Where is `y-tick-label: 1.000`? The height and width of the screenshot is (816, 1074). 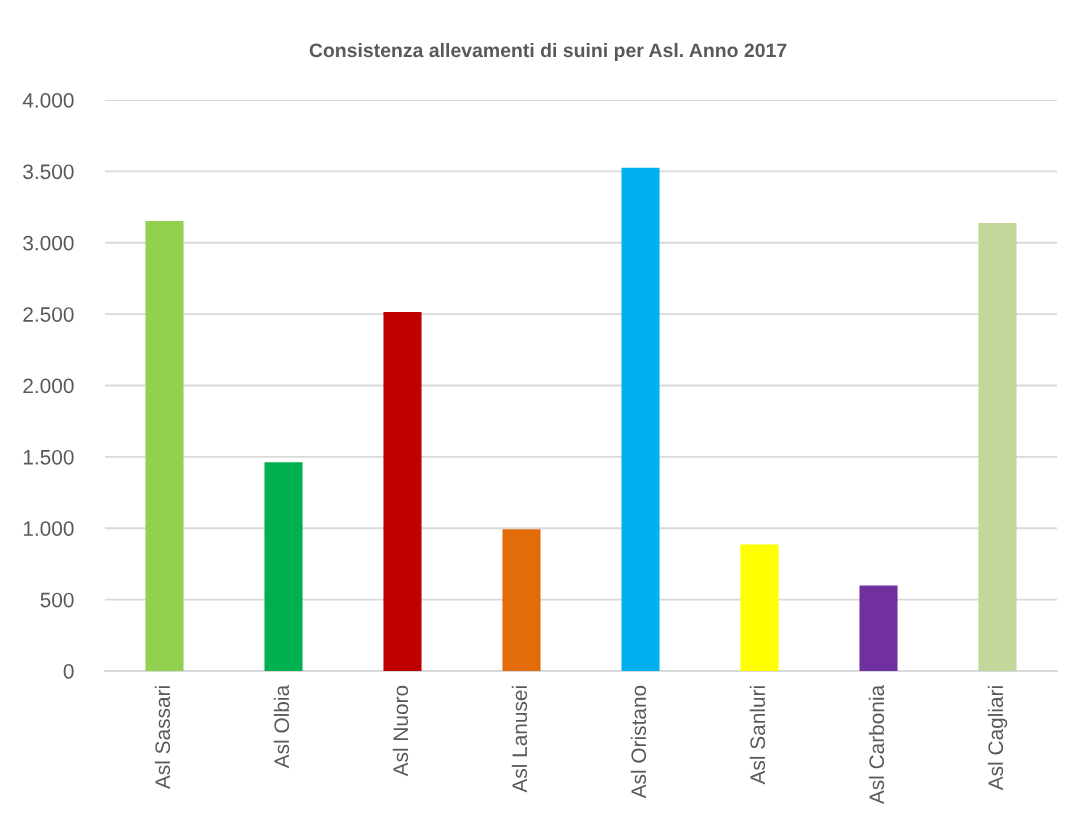
y-tick-label: 1.000 is located at coordinates (48, 528).